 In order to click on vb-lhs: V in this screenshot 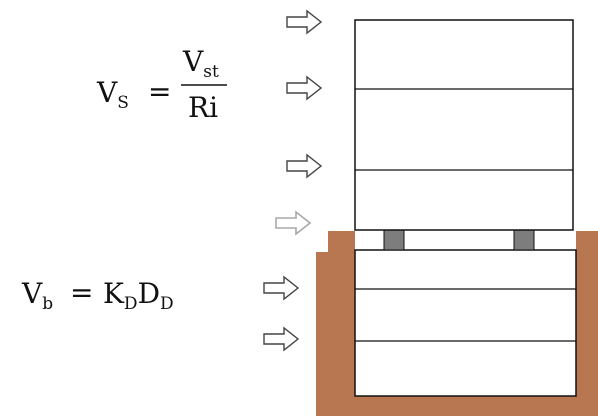, I will do `click(32, 293)`.